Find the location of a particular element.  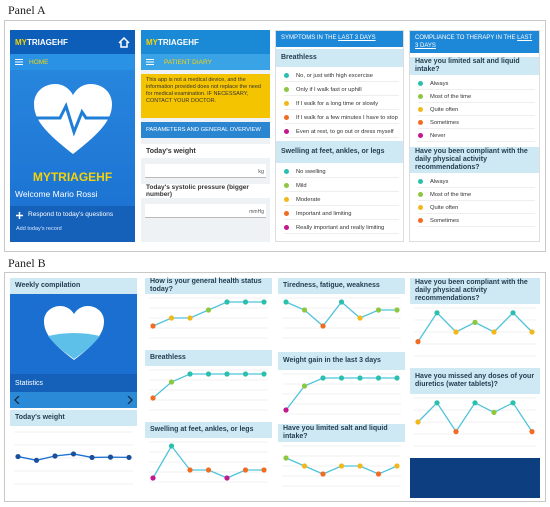

answer-option: If I walk for a long time or slowly is located at coordinates (341, 104).